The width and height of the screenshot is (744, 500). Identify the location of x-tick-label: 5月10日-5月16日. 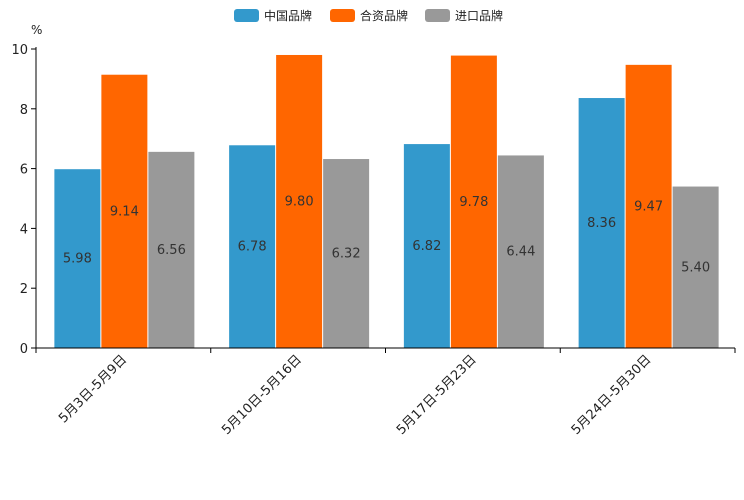
(262, 395).